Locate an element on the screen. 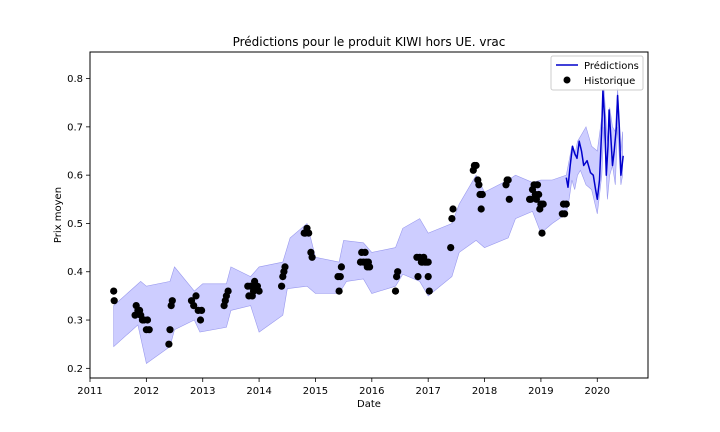  legend-label-history: Historique is located at coordinates (609, 81).